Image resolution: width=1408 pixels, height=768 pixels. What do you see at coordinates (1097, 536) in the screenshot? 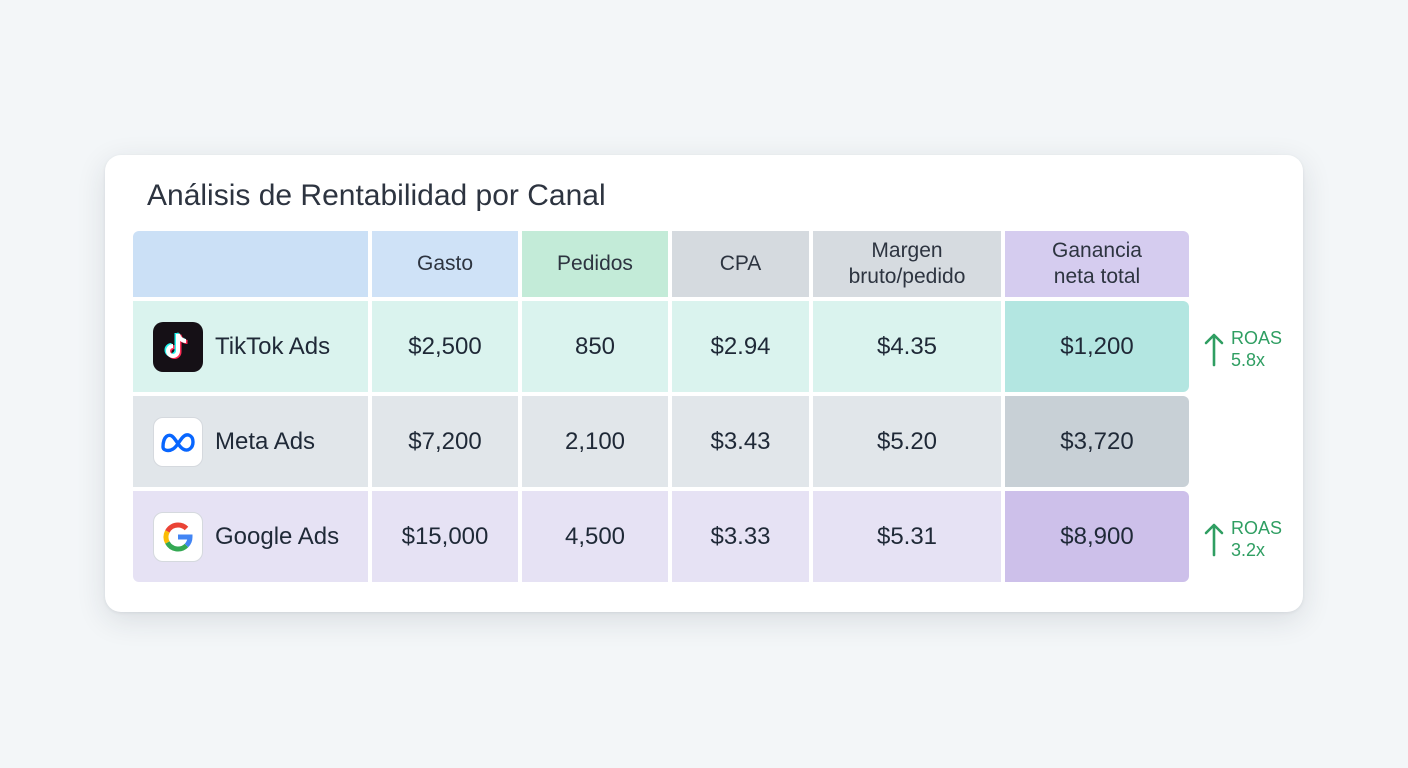
I see `table-cell-ganancia: $8,900` at bounding box center [1097, 536].